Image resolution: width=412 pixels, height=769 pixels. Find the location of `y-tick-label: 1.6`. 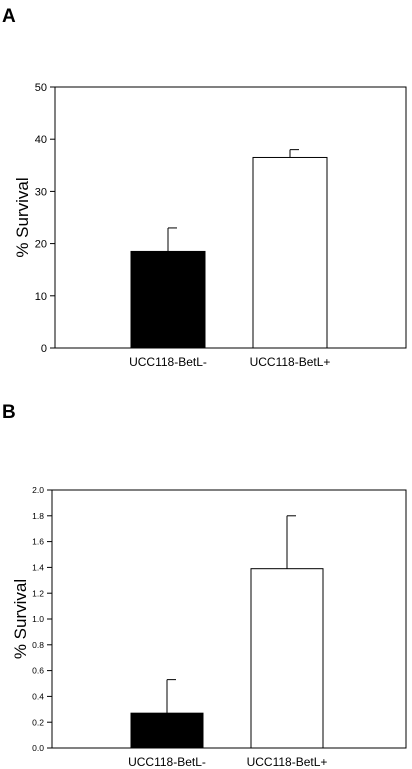

y-tick-label: 1.6 is located at coordinates (38, 542).